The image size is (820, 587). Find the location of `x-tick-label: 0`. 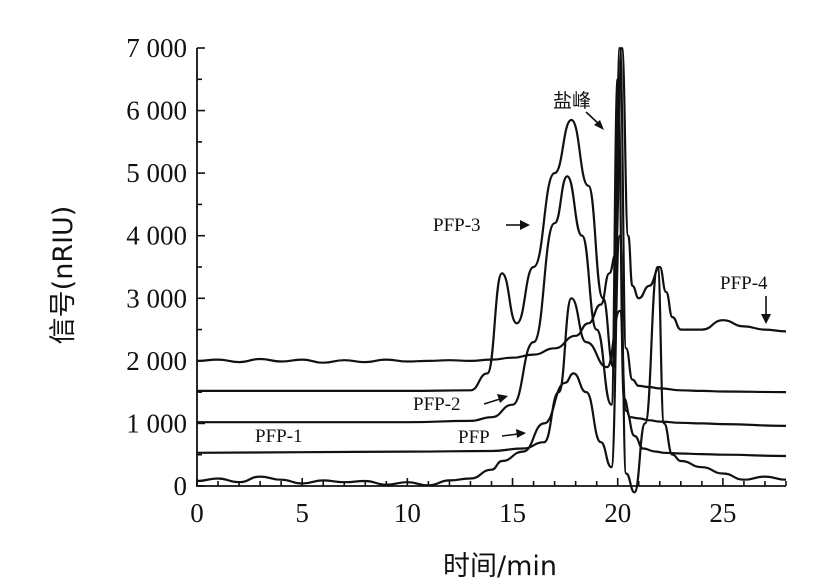

x-tick-label: 0 is located at coordinates (197, 513).